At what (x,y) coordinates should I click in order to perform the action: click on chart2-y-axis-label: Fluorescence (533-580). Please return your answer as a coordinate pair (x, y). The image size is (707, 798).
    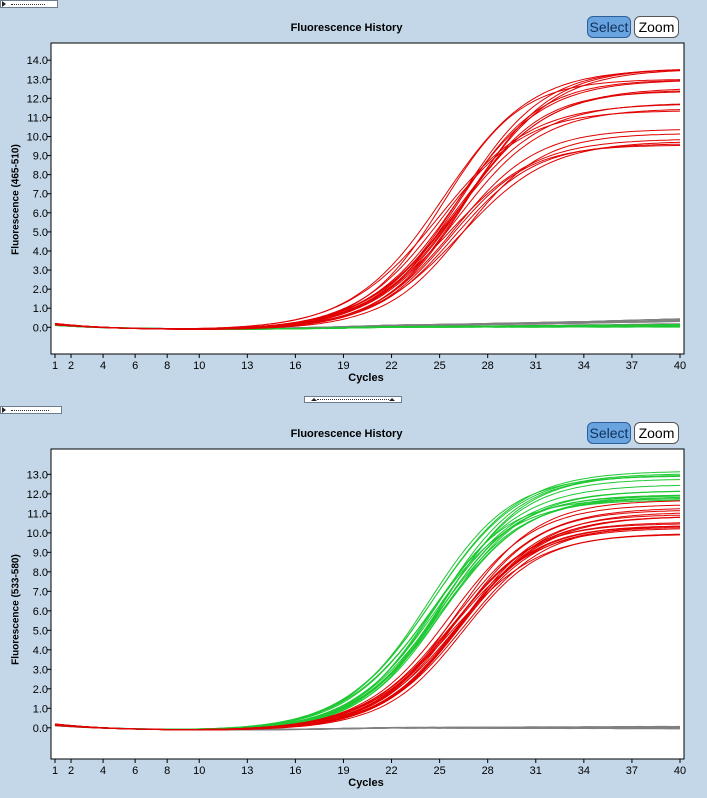
    Looking at the image, I should click on (16, 609).